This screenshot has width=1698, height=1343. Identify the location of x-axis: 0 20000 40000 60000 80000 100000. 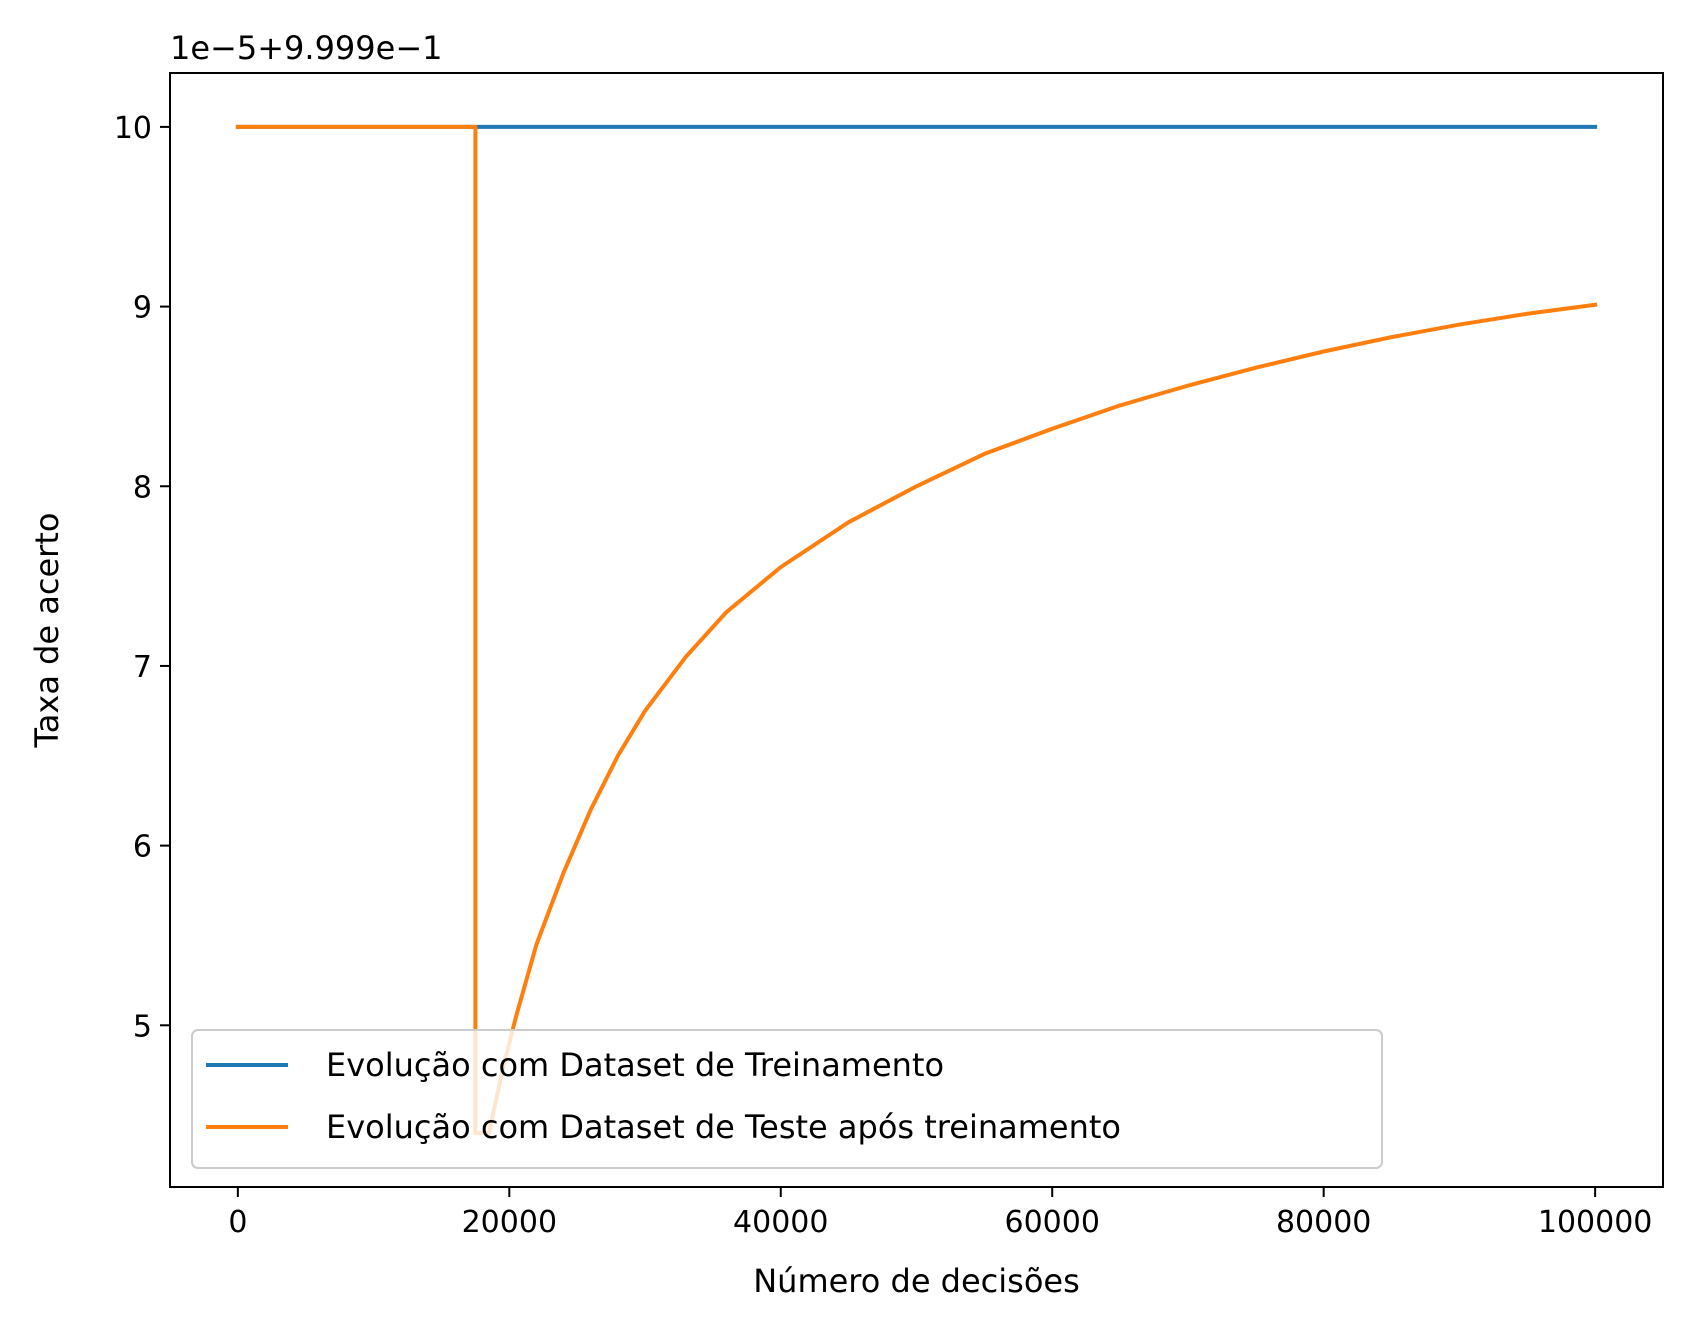
(940, 1213).